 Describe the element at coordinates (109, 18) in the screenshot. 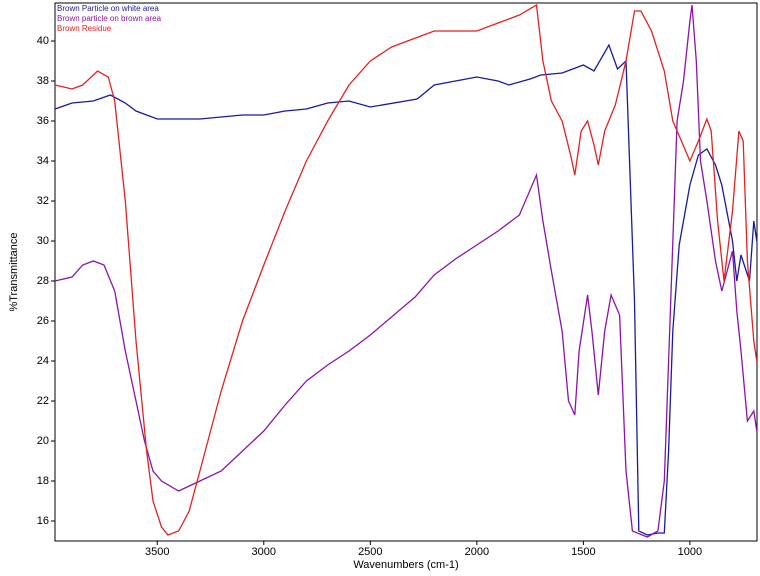

I see `legend-entry: Brown particle on brown area` at that location.